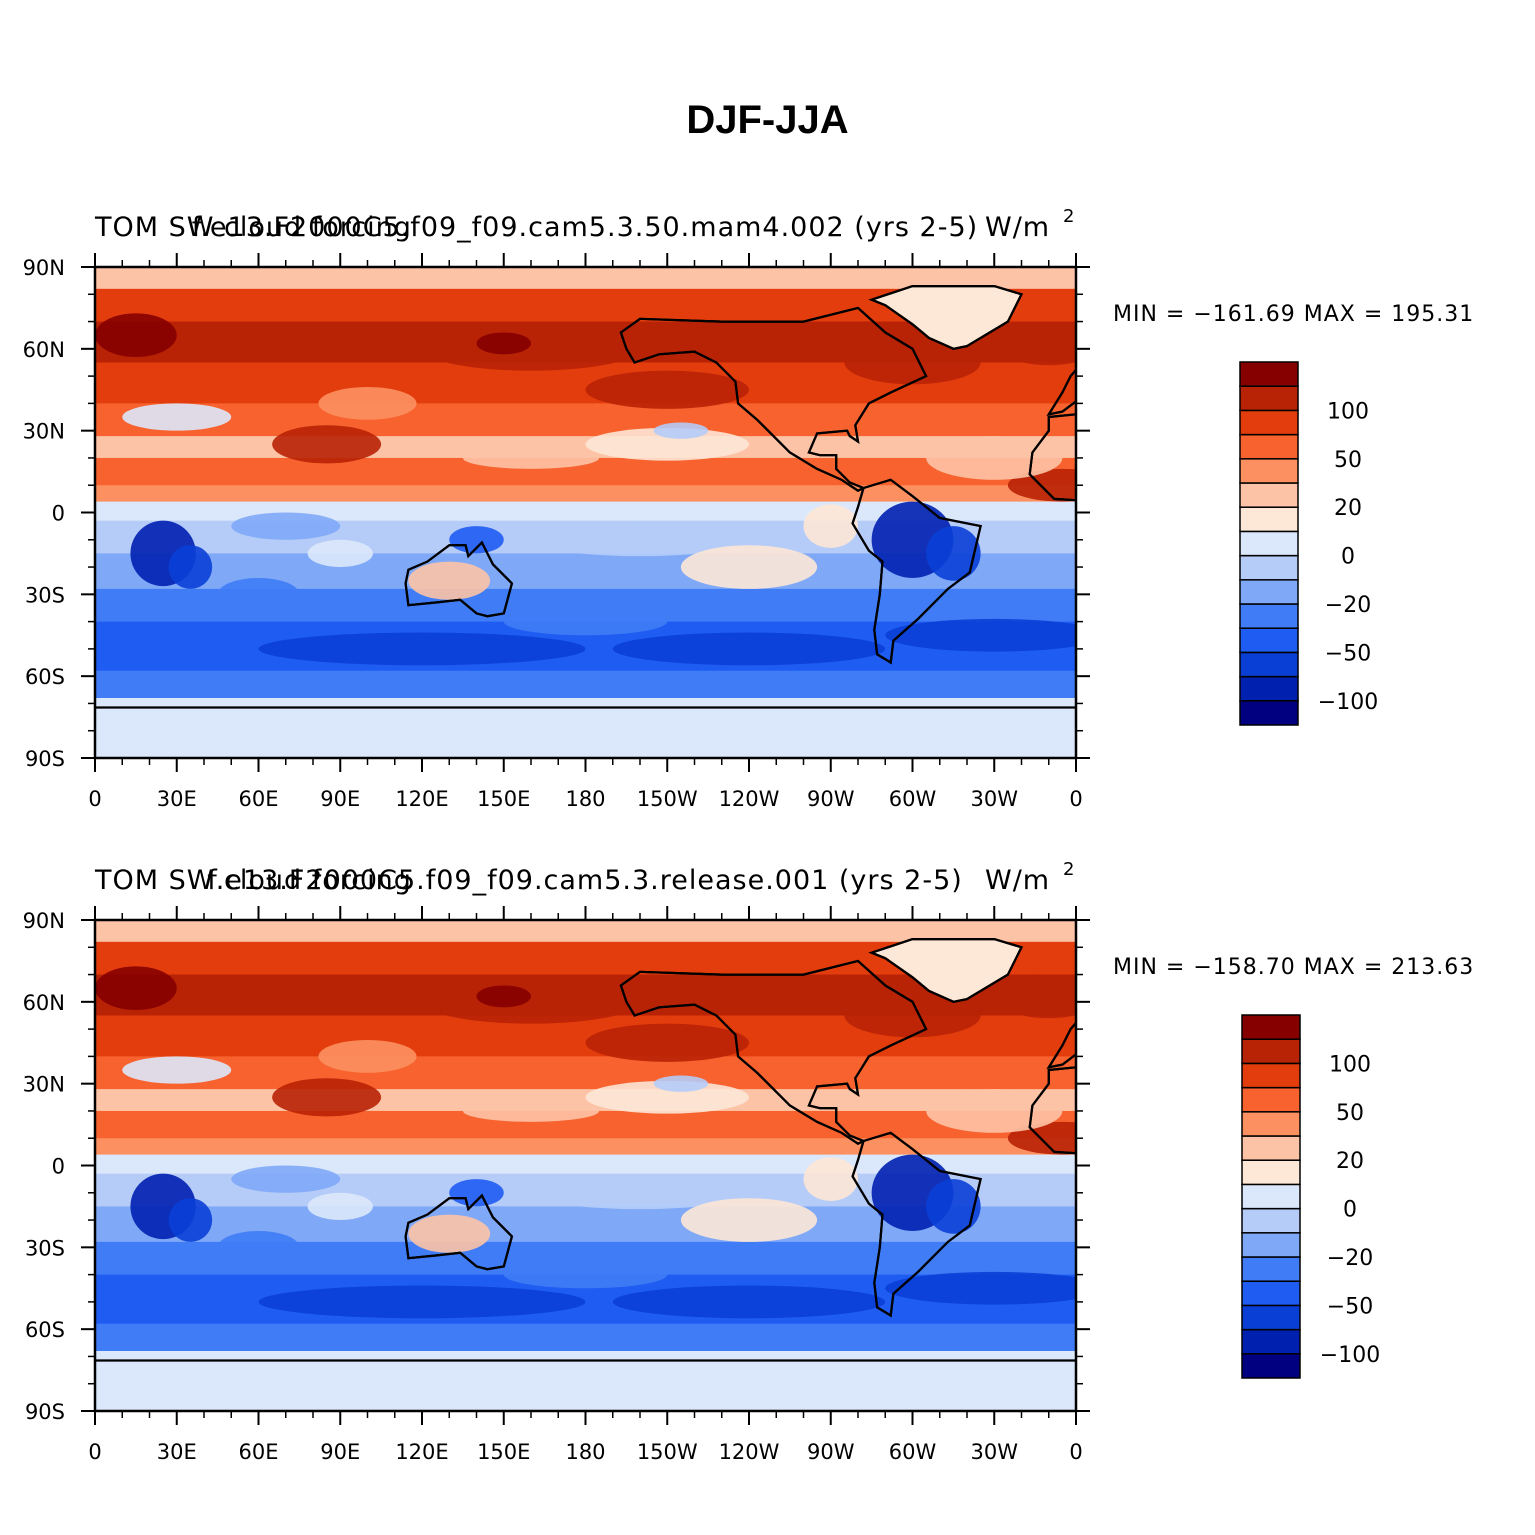  I want to click on y-tick-label: 0, so click(58, 1167).